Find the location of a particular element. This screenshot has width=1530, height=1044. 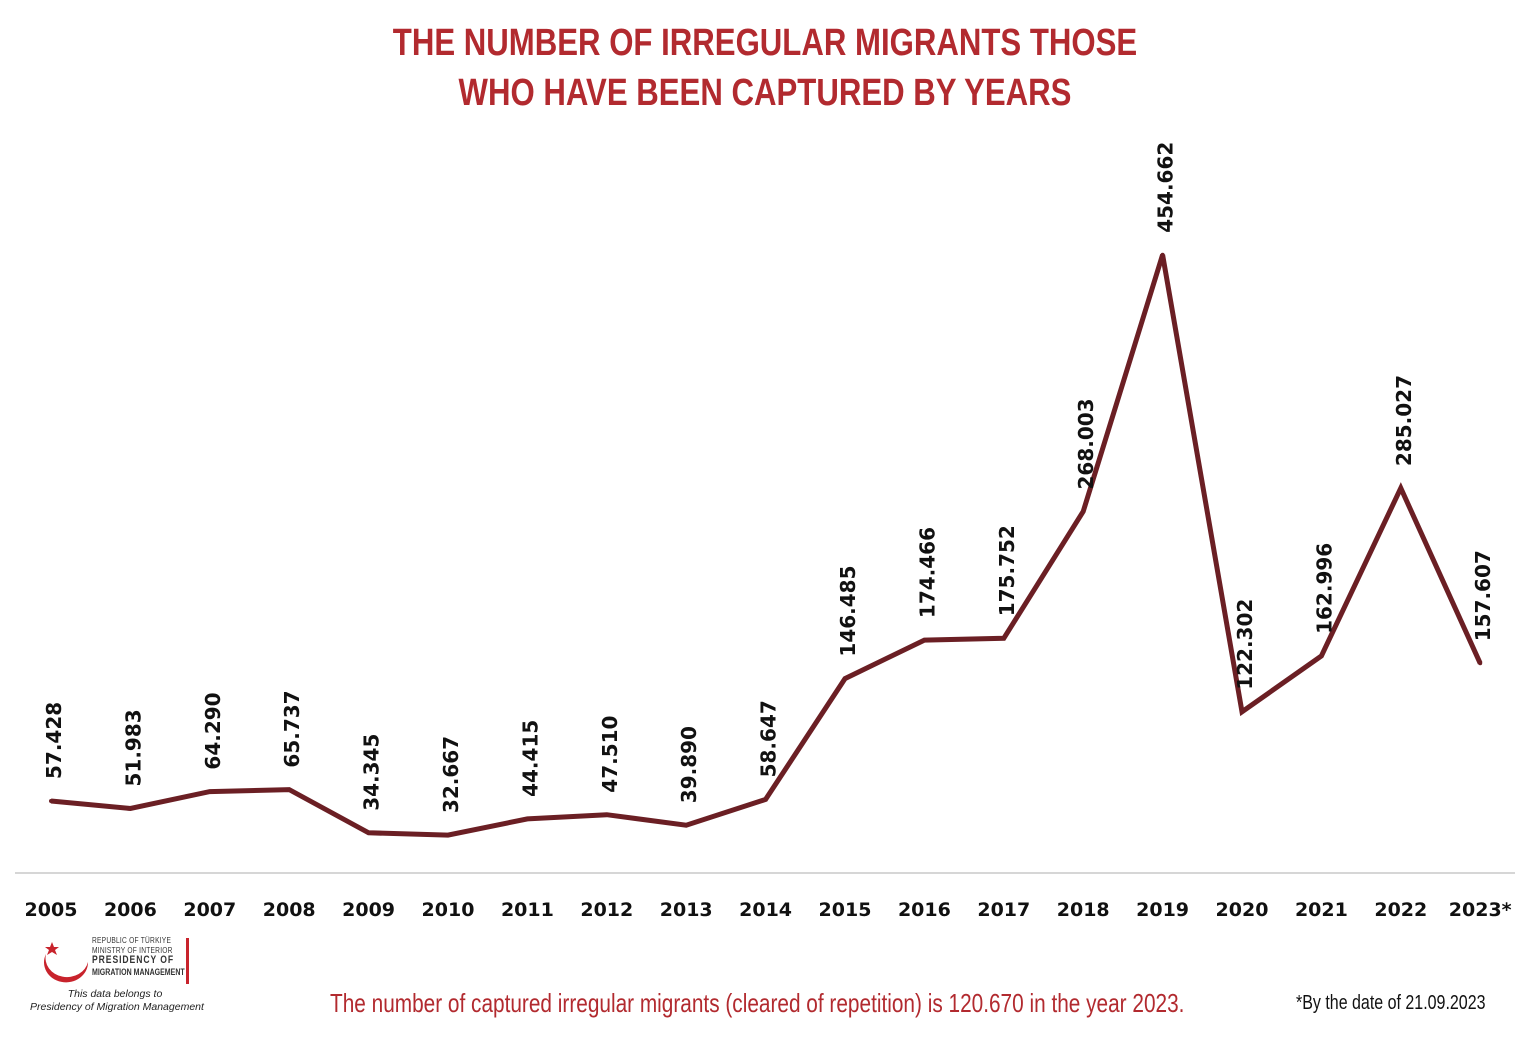

data-label: 174.466 is located at coordinates (927, 572).